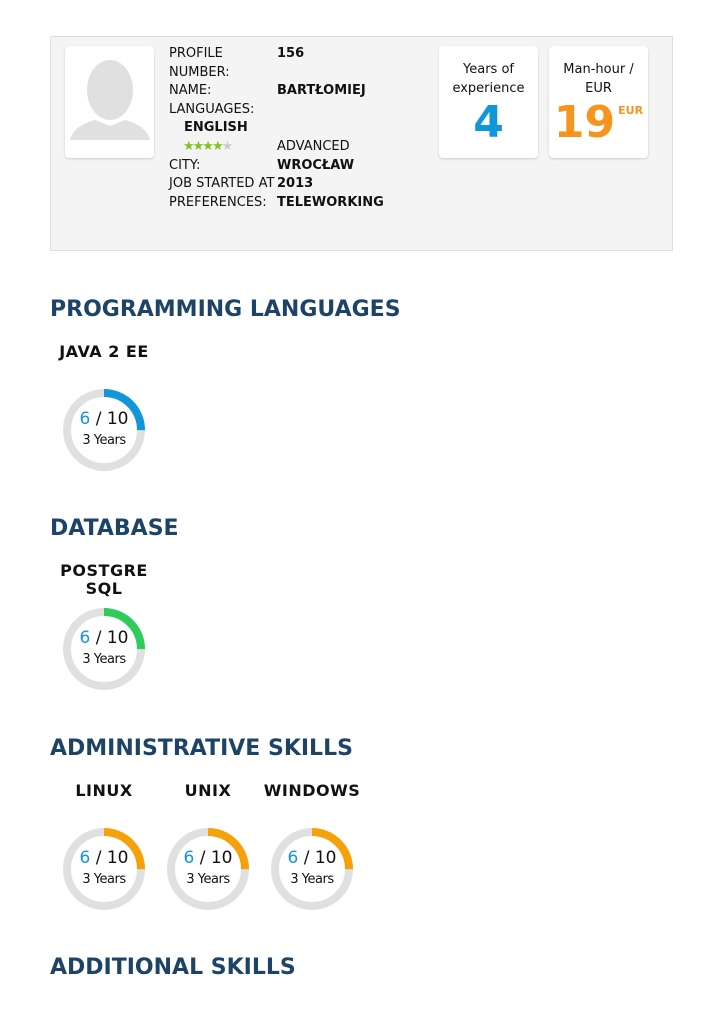  What do you see at coordinates (190, 91) in the screenshot?
I see `label-name: NAME:` at bounding box center [190, 91].